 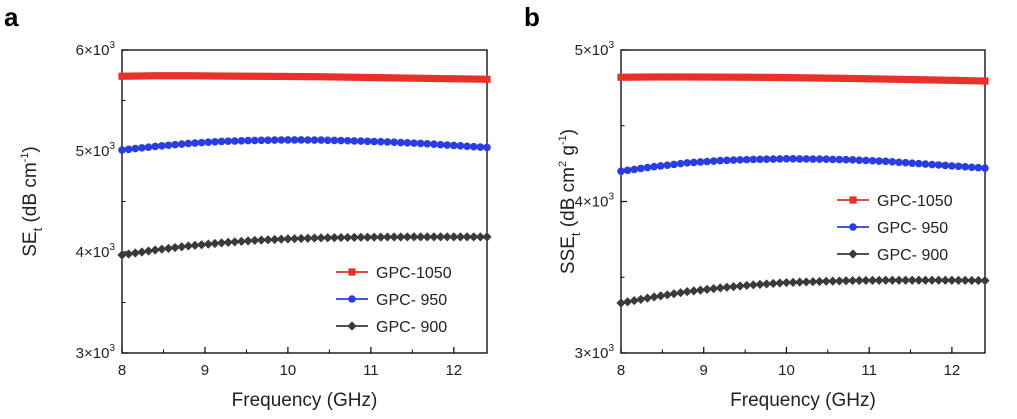 What do you see at coordinates (621, 370) in the screenshot?
I see `panel-b-x-tick-label: 8` at bounding box center [621, 370].